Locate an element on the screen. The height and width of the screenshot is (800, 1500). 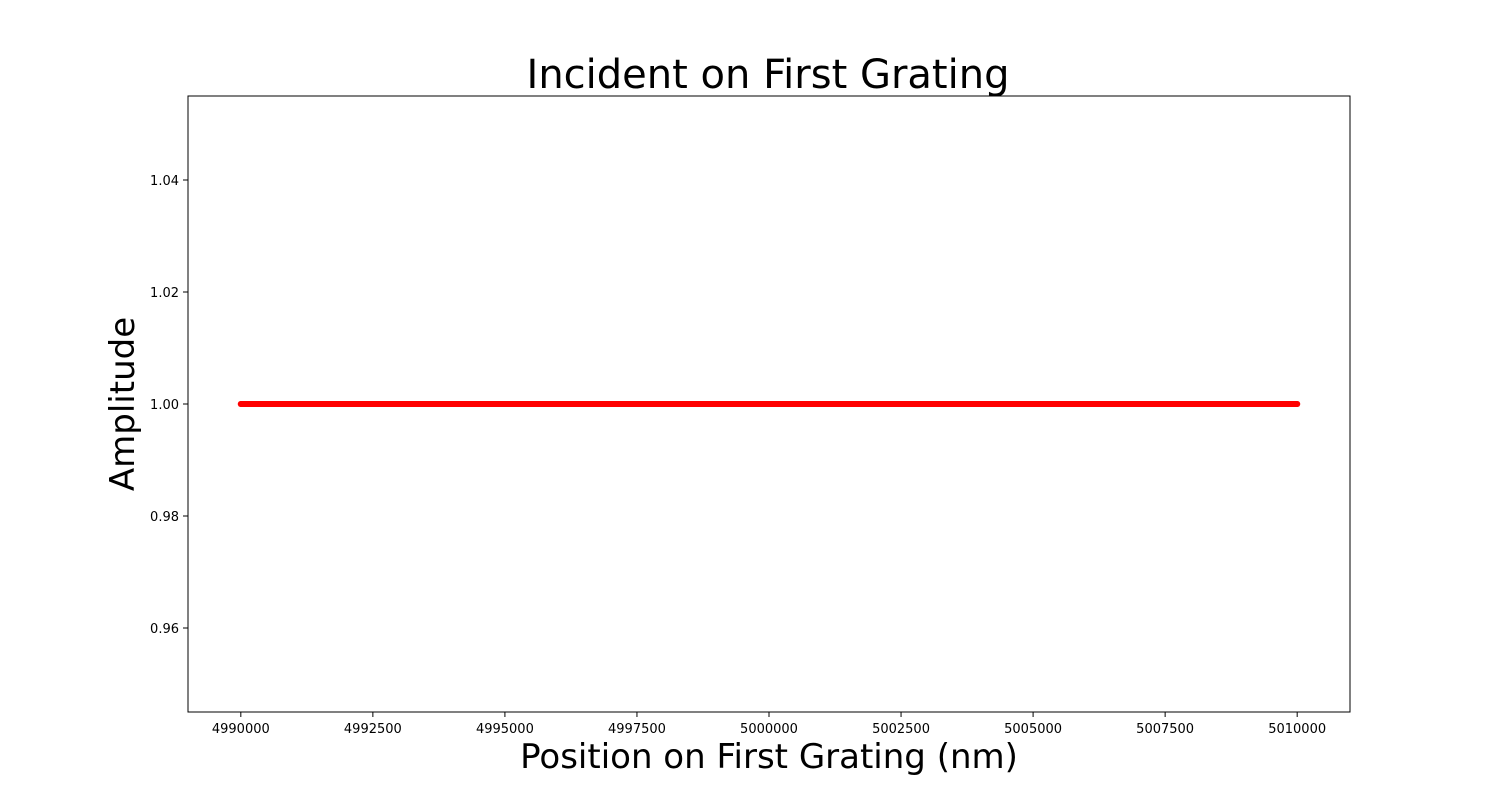
y-tick-label: 1.02 is located at coordinates (164, 293).